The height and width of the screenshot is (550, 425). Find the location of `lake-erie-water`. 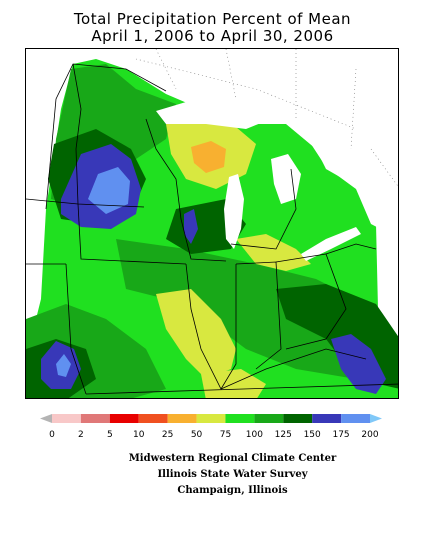

lake-erie-water is located at coordinates (331, 244).